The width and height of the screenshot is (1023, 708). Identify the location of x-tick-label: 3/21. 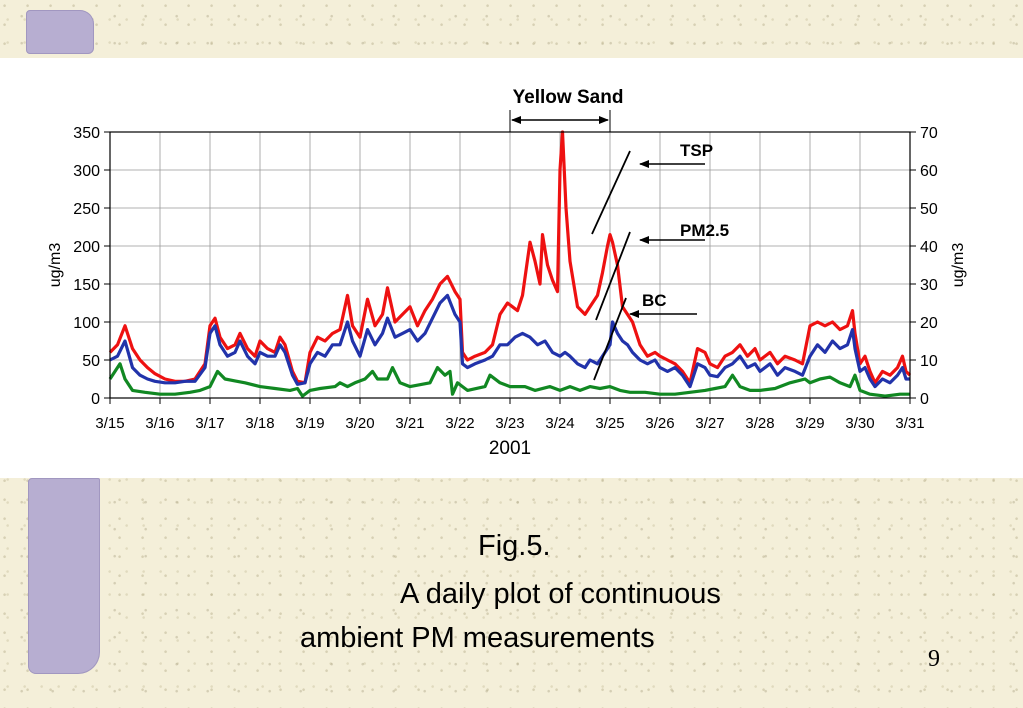
(409, 423).